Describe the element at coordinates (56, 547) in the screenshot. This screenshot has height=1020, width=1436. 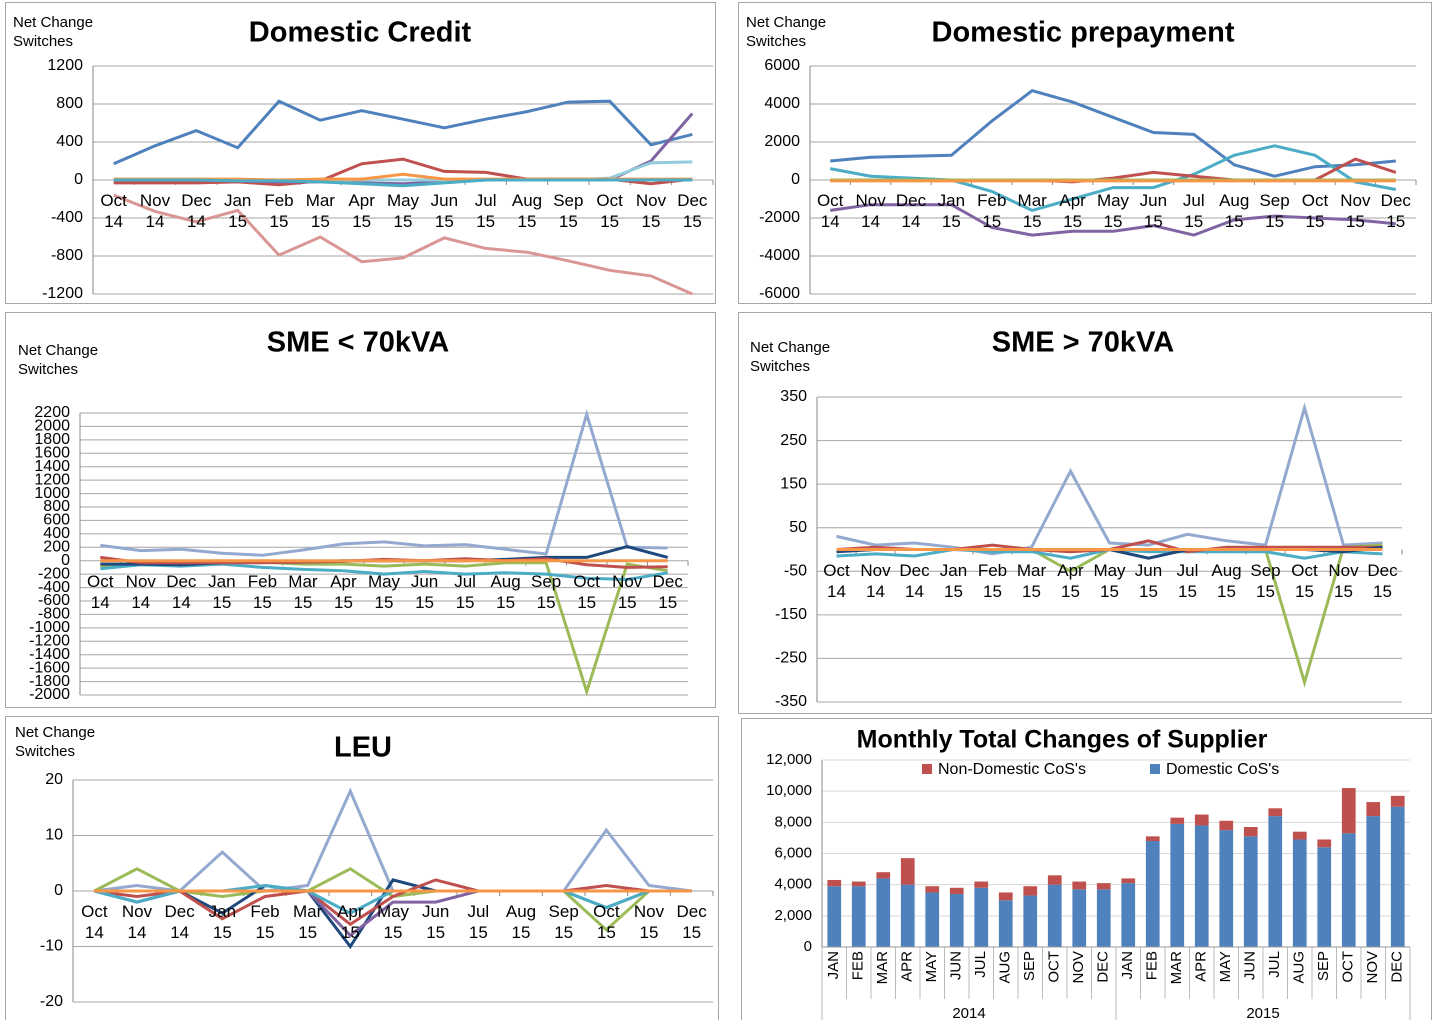
I see `y-tick-label: 200` at that location.